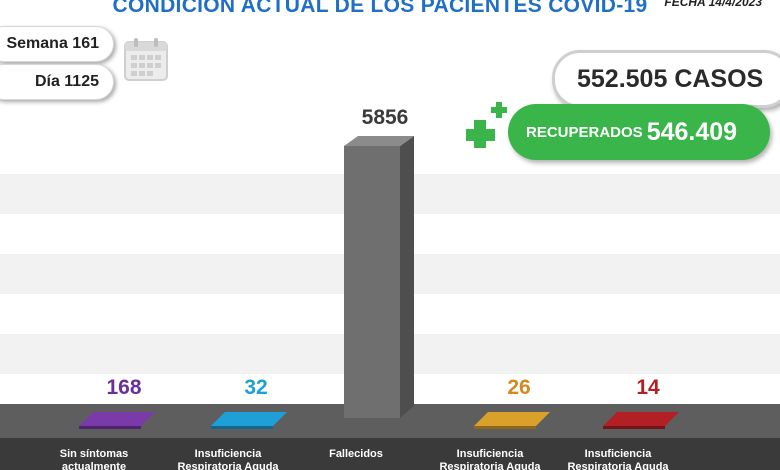 Image resolution: width=780 pixels, height=470 pixels. What do you see at coordinates (52, 43) in the screenshot?
I see `week-label: Semana 161` at bounding box center [52, 43].